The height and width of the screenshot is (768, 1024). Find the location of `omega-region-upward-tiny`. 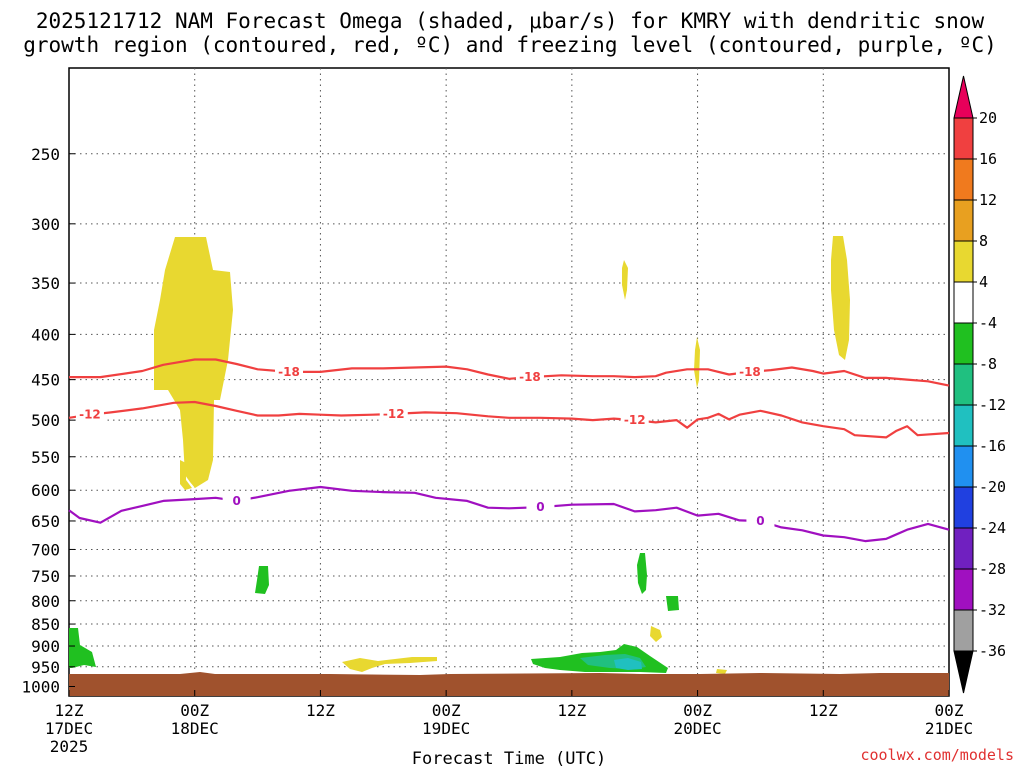

omega-region-upward-tiny is located at coordinates (656, 634).